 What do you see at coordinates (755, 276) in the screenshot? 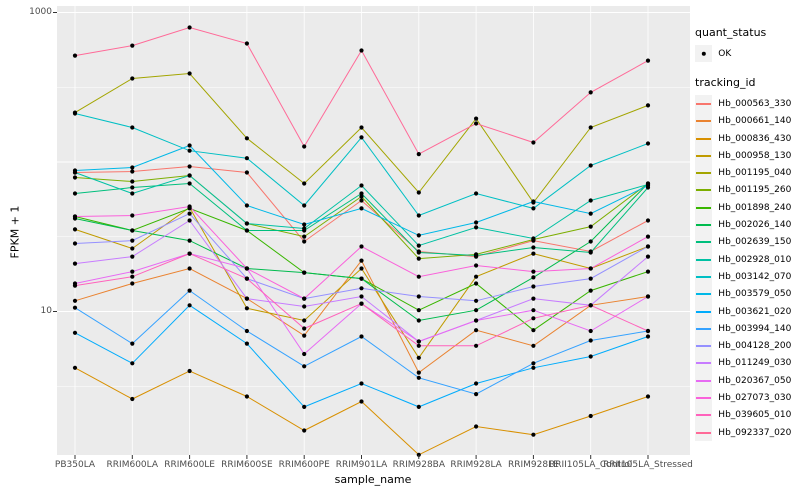
I see `legend-item-label: Hb_003142_070` at bounding box center [755, 276].